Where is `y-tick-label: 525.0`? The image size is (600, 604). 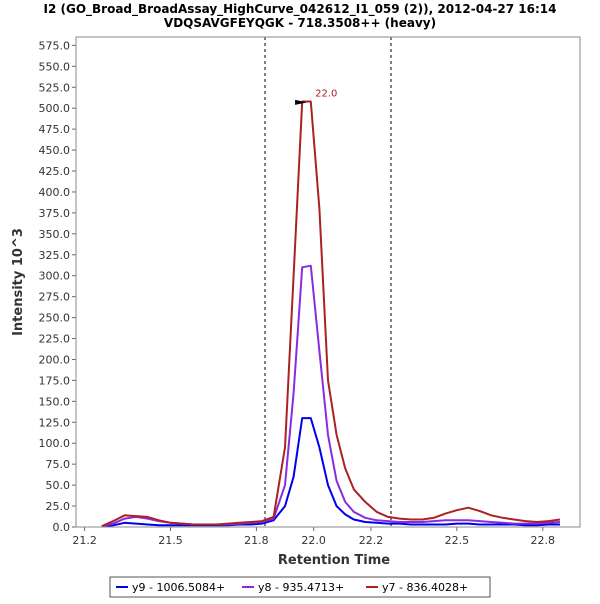
y-tick-label: 525.0 is located at coordinates (55, 87).